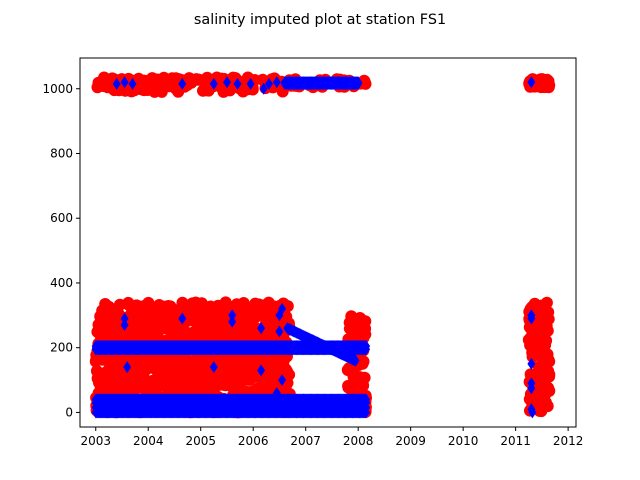 The height and width of the screenshot is (480, 640). I want to click on y-tick-label: 200, so click(61, 348).